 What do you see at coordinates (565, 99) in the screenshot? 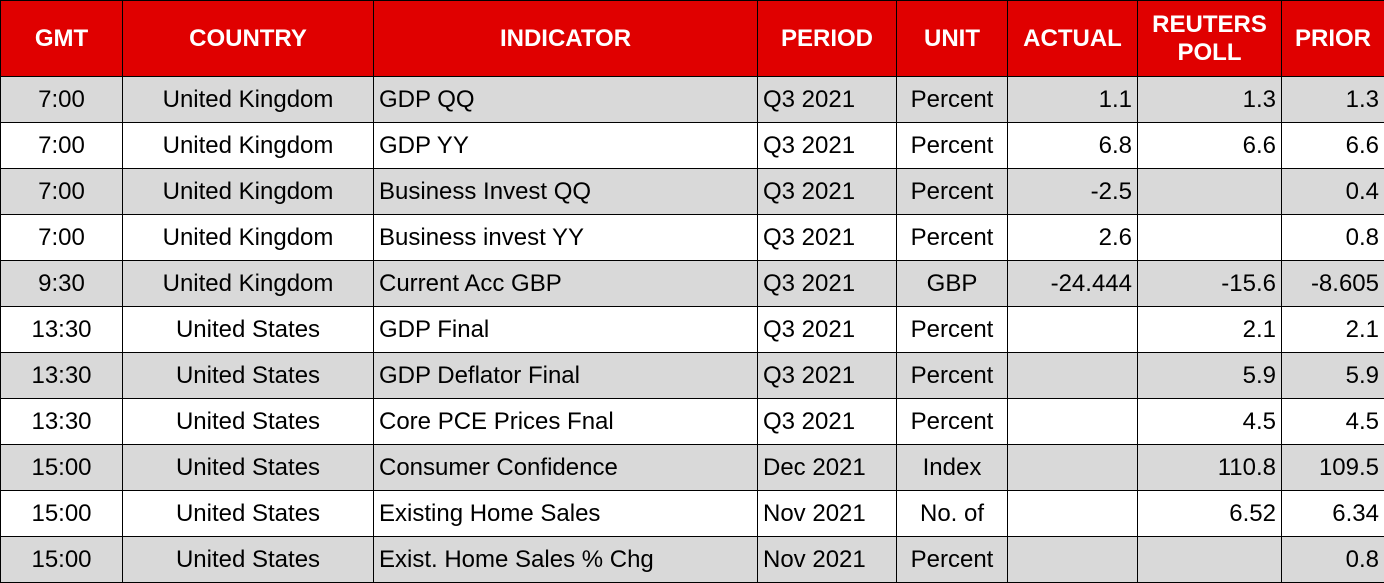
I see `indicator-cell: GDP QQ` at bounding box center [565, 99].